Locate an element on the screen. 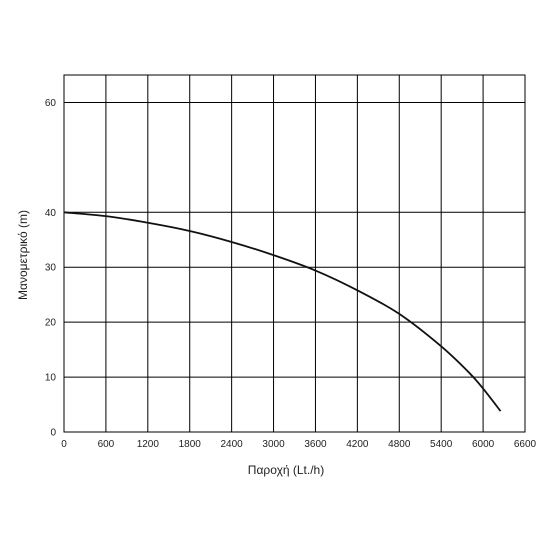 The width and height of the screenshot is (550, 550). y-tick-label: 0 is located at coordinates (53, 433).